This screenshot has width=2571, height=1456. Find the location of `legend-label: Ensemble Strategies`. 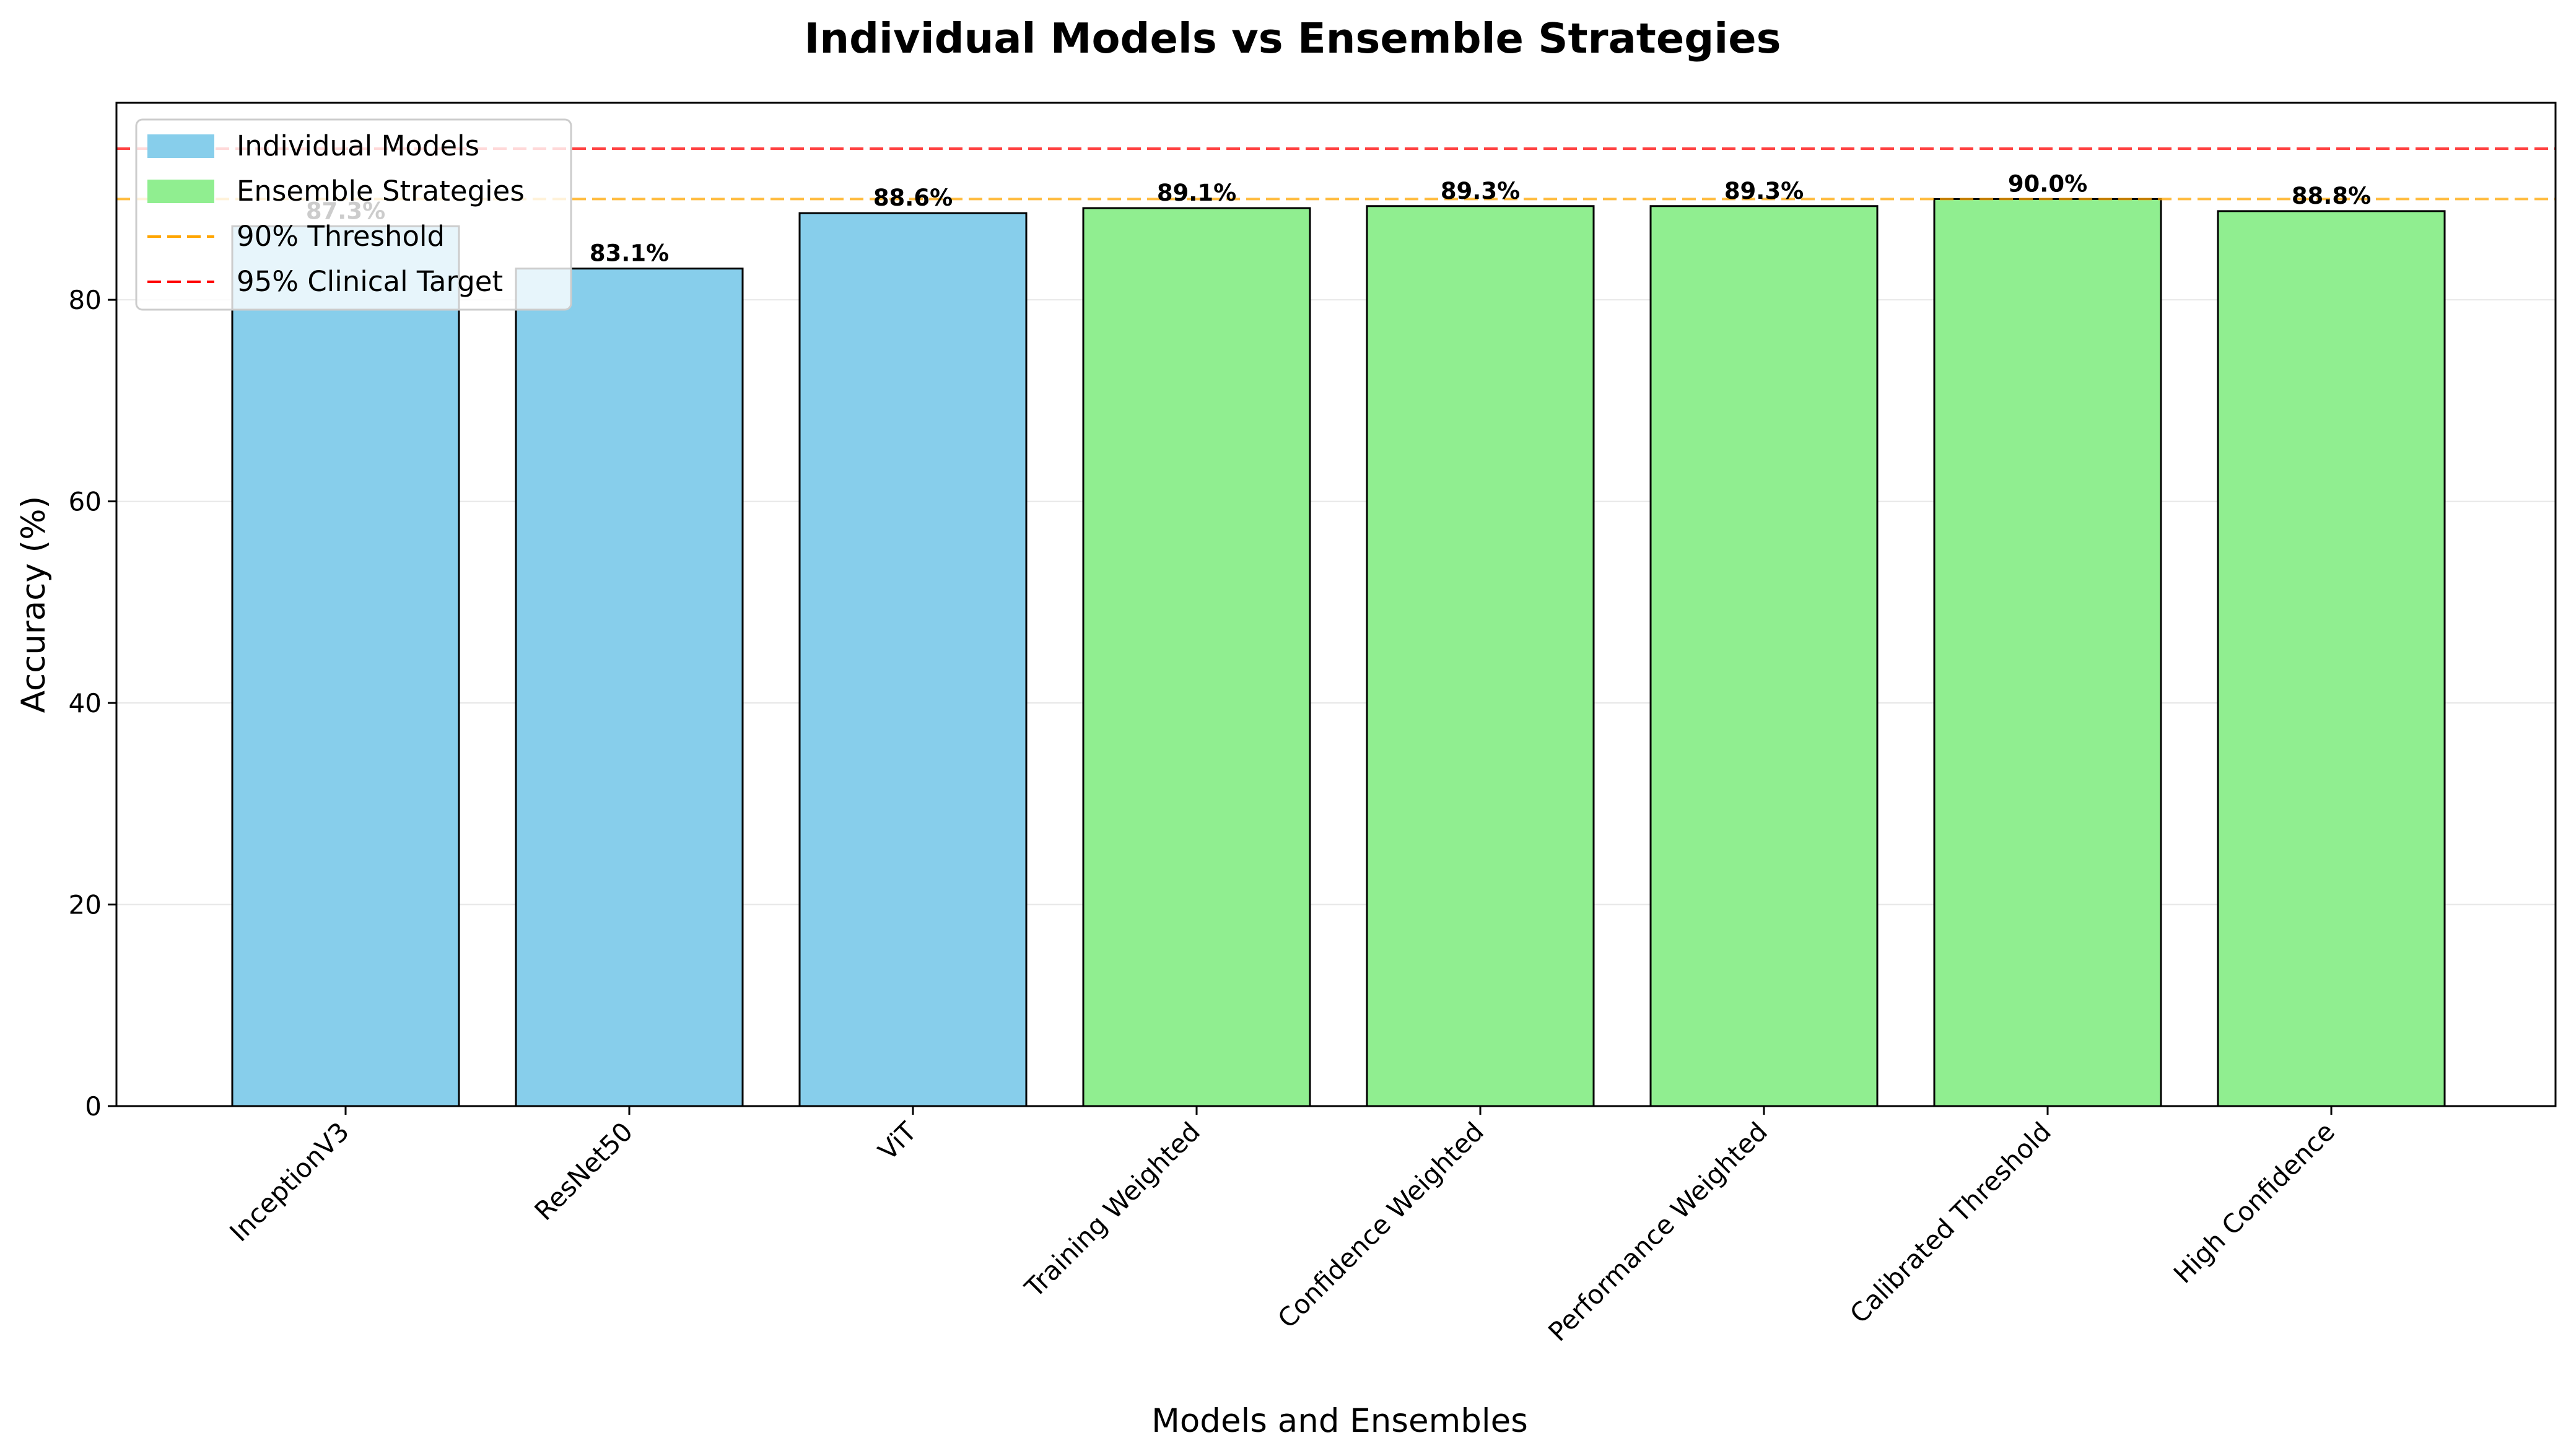

legend-label: Ensemble Strategies is located at coordinates (381, 191).